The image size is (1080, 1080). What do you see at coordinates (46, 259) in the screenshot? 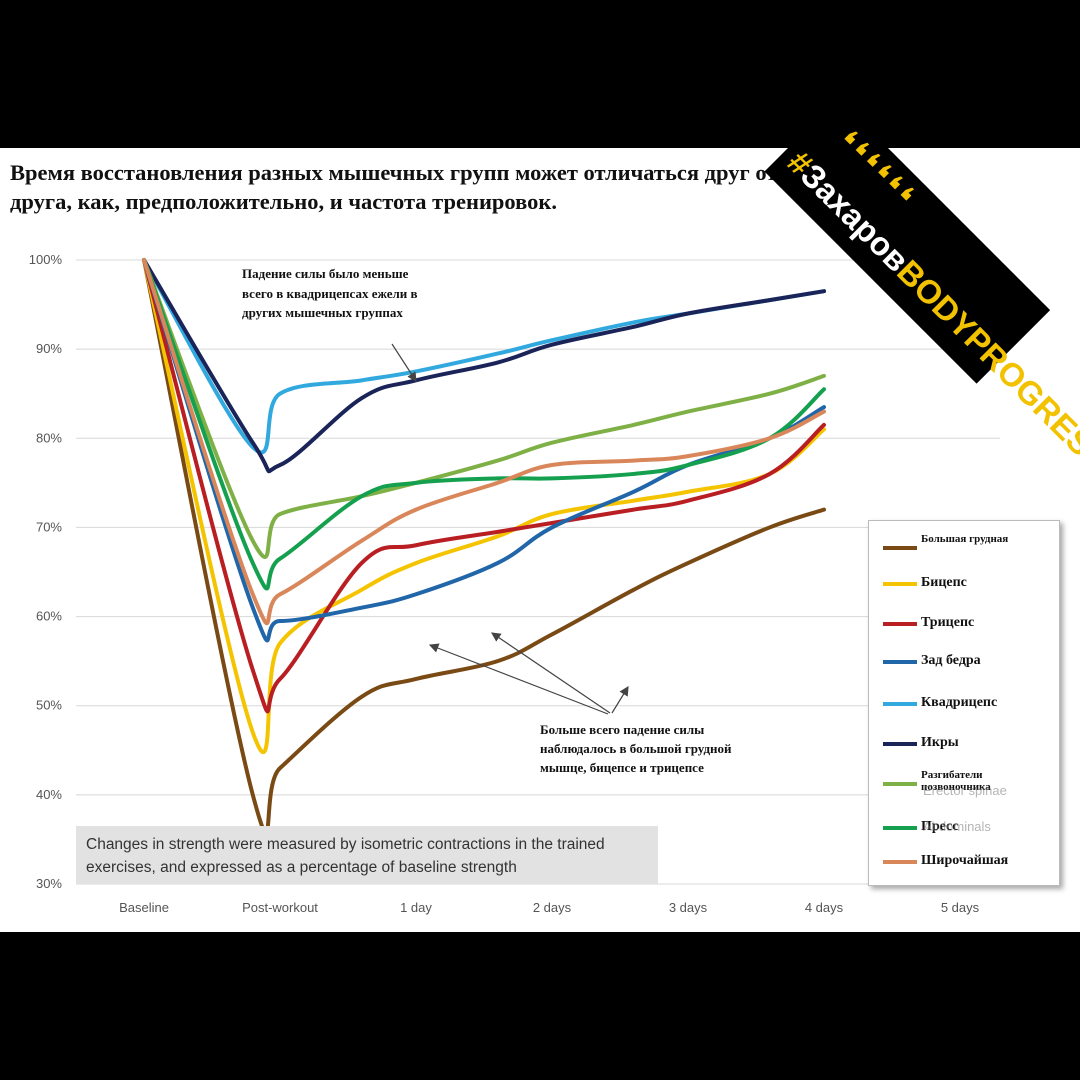
I see `y-tick-label: 100%` at bounding box center [46, 259].